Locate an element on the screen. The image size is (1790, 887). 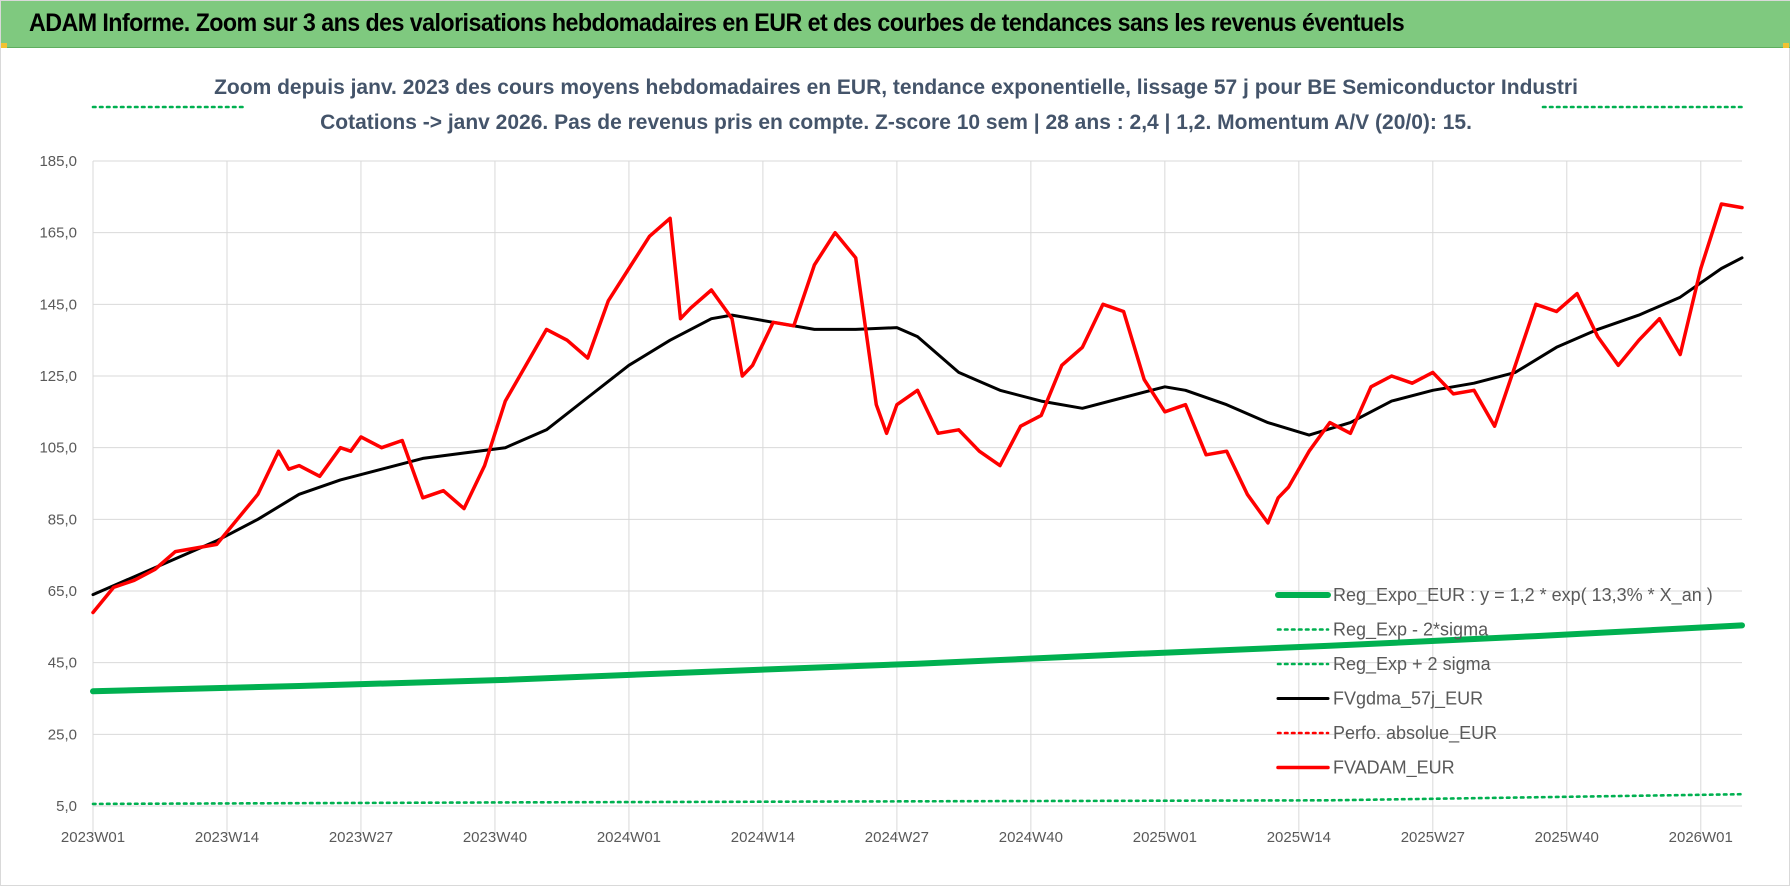
x-tick-label: 2024W27 is located at coordinates (897, 837).